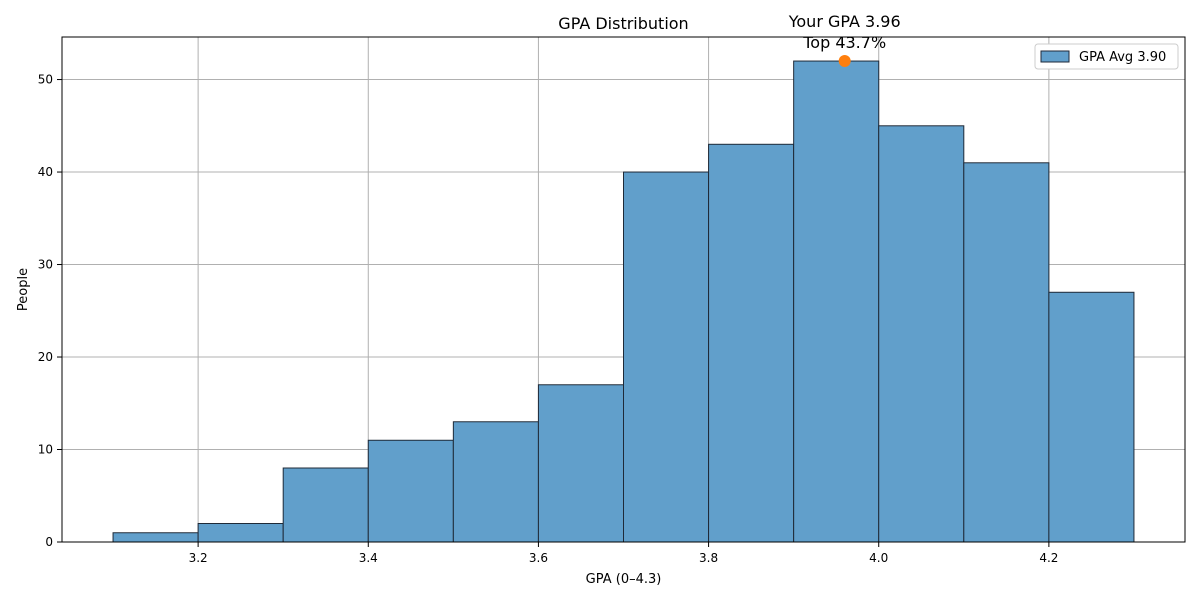  I want to click on y-tick-label: 20, so click(45, 357).